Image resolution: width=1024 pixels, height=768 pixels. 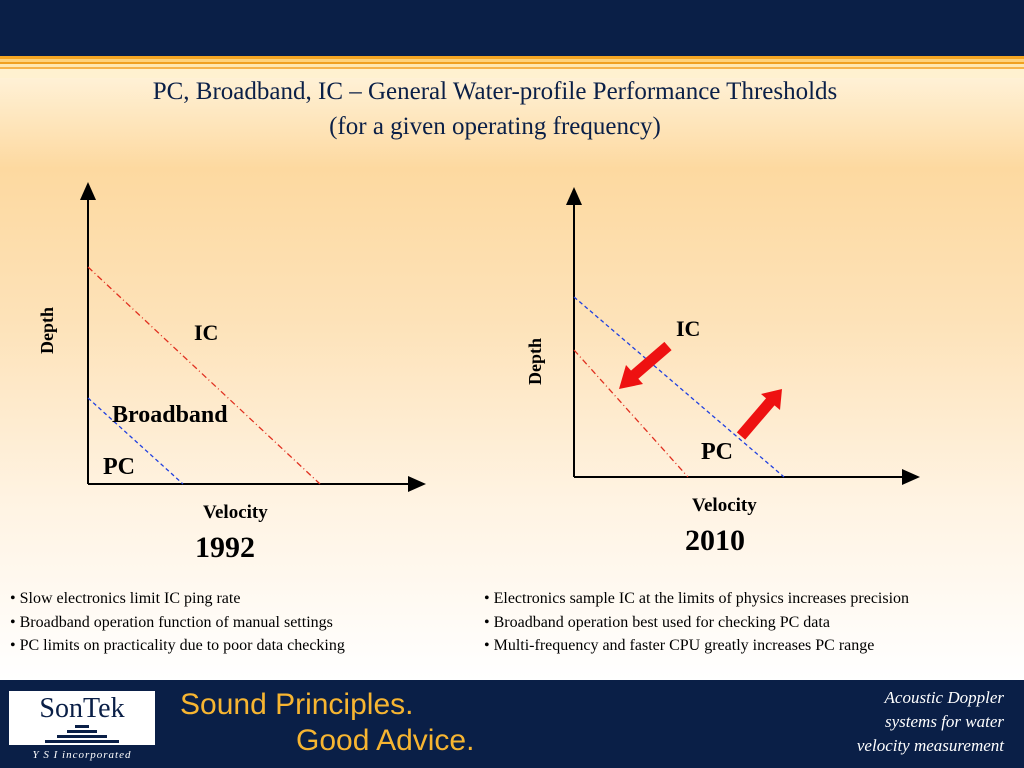 I want to click on sontek-logo: SonTek Y S I incorporated, so click(x=82, y=728).